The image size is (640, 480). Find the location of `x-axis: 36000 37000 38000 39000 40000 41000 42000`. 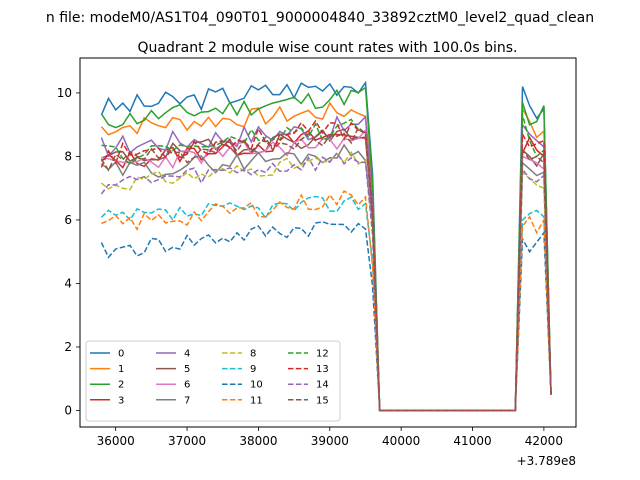

x-axis: 36000 37000 38000 39000 40000 41000 42000 is located at coordinates (330, 437).